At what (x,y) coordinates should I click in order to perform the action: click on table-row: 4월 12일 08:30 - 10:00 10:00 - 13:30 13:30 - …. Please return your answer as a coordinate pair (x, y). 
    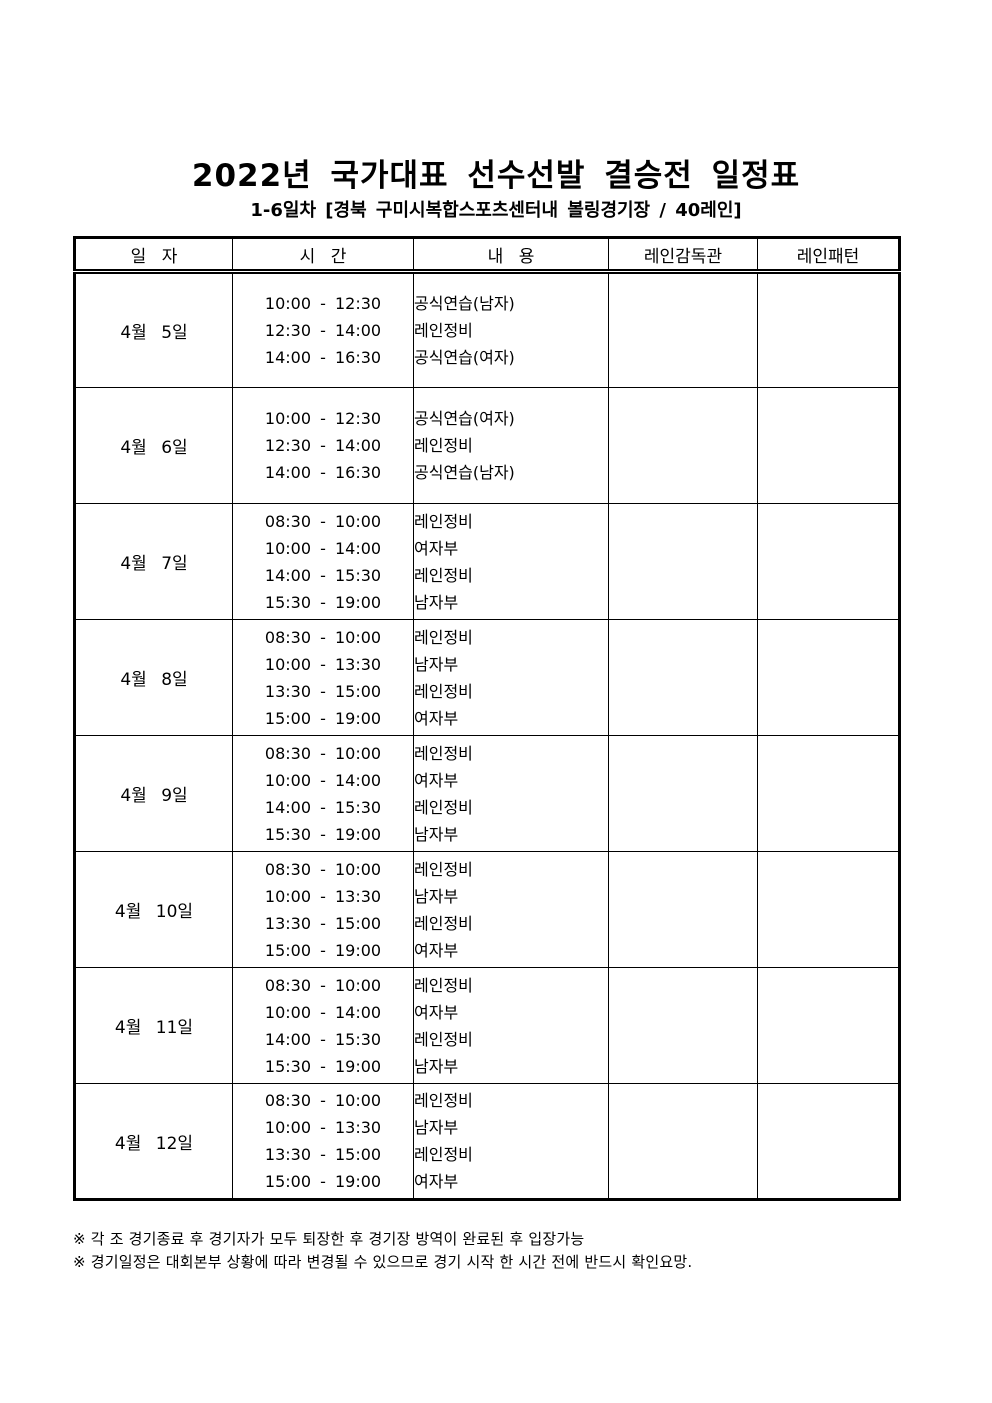
    Looking at the image, I should click on (487, 1141).